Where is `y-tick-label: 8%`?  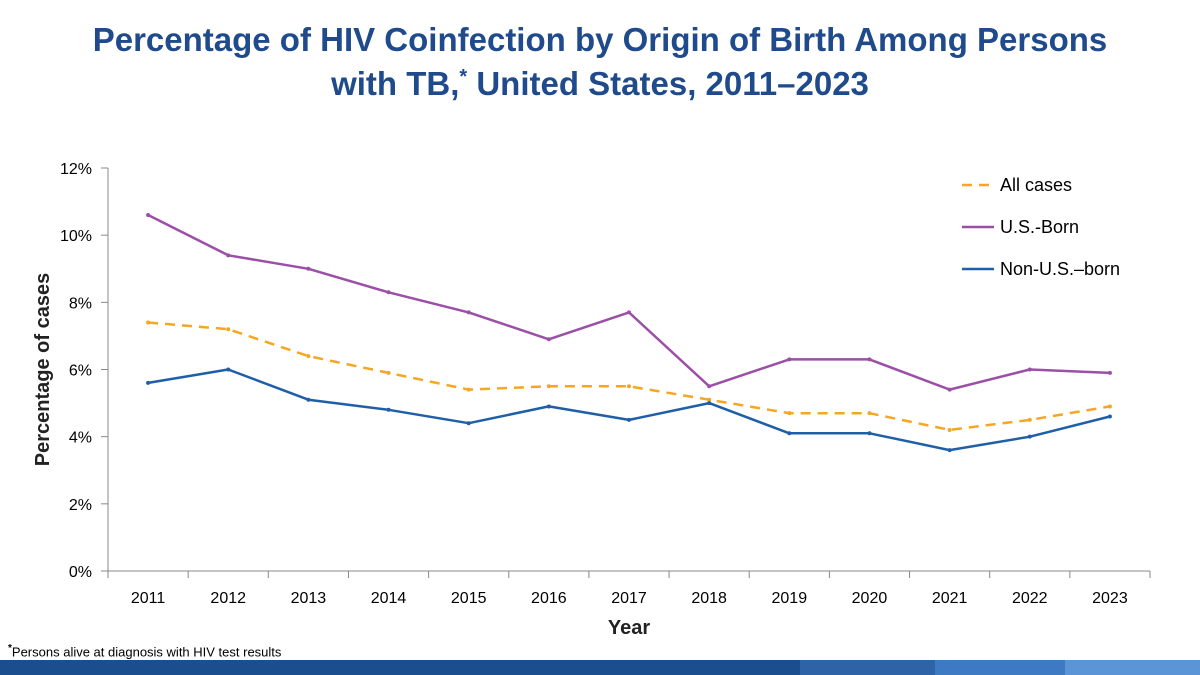 y-tick-label: 8% is located at coordinates (80, 303).